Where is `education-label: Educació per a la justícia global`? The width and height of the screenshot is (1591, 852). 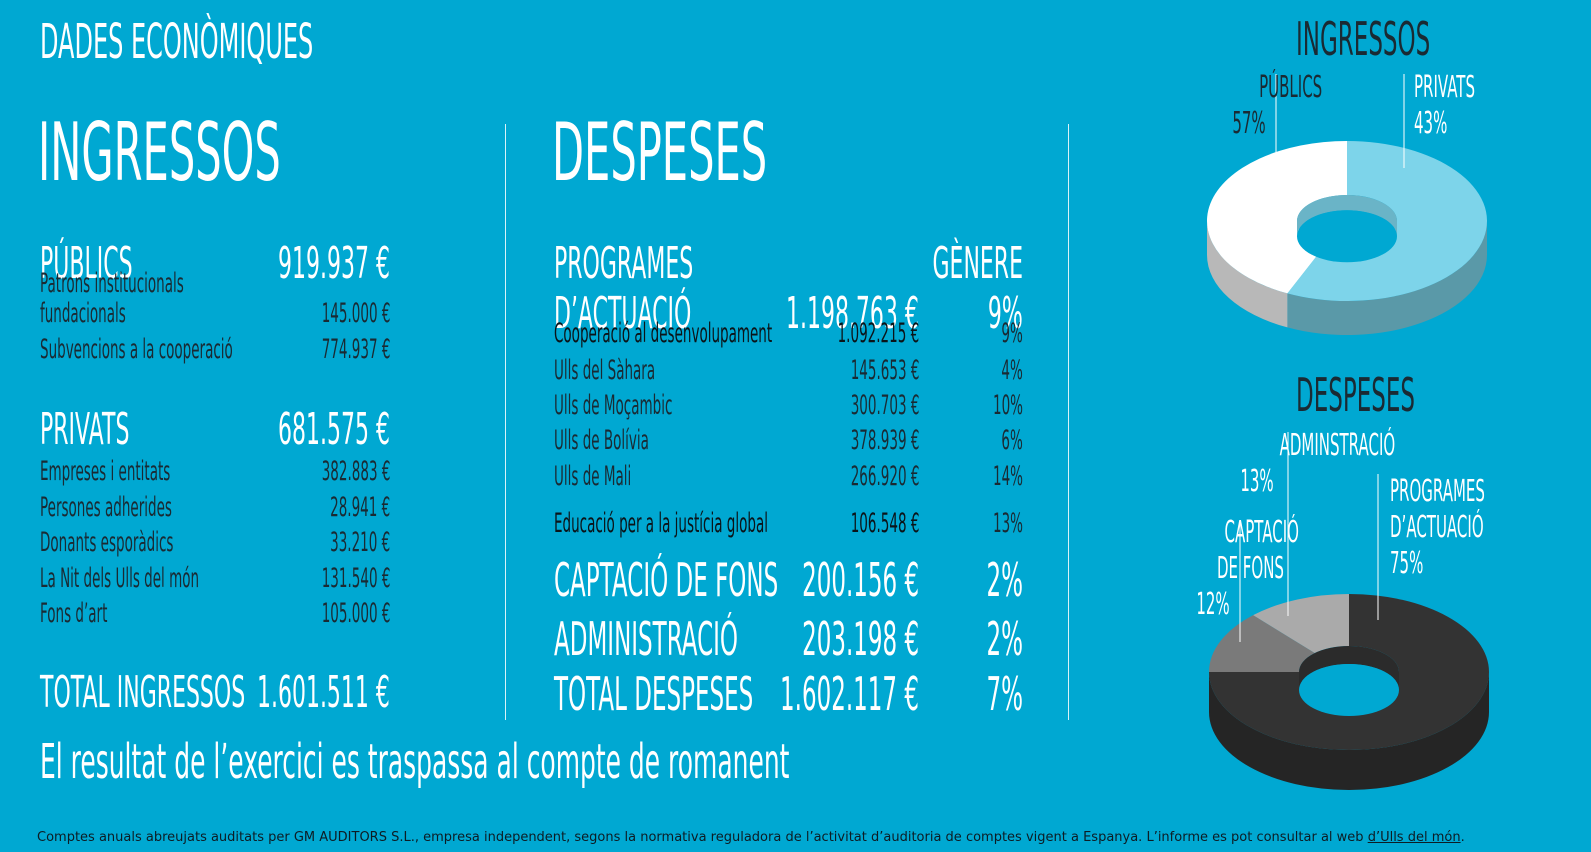
education-label: Educació per a la justícia global is located at coordinates (661, 523).